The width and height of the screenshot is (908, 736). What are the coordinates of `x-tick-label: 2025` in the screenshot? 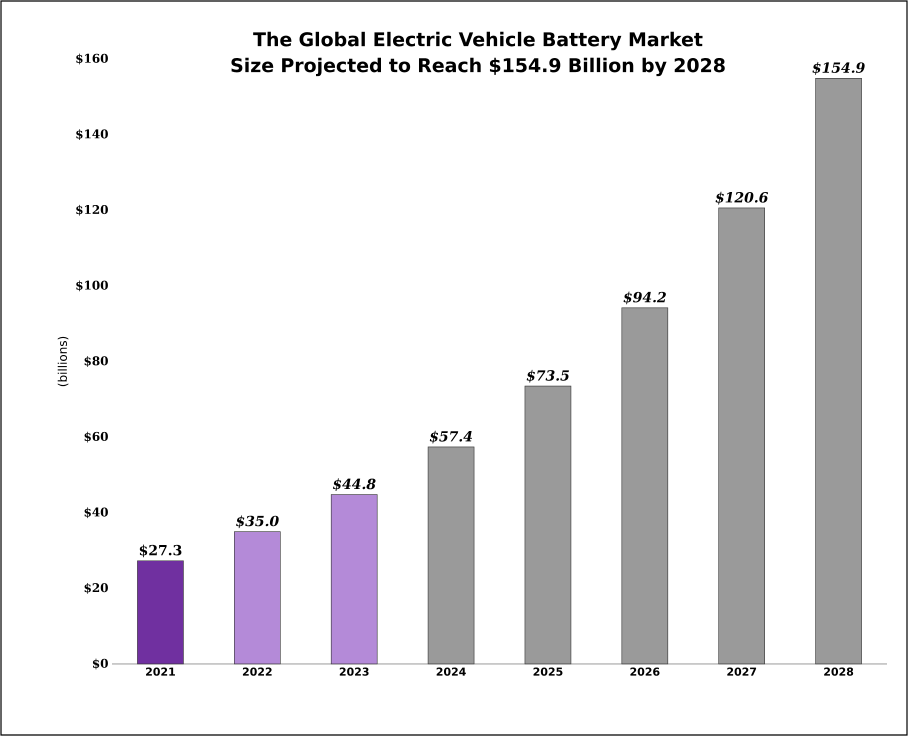 It's located at (548, 672).